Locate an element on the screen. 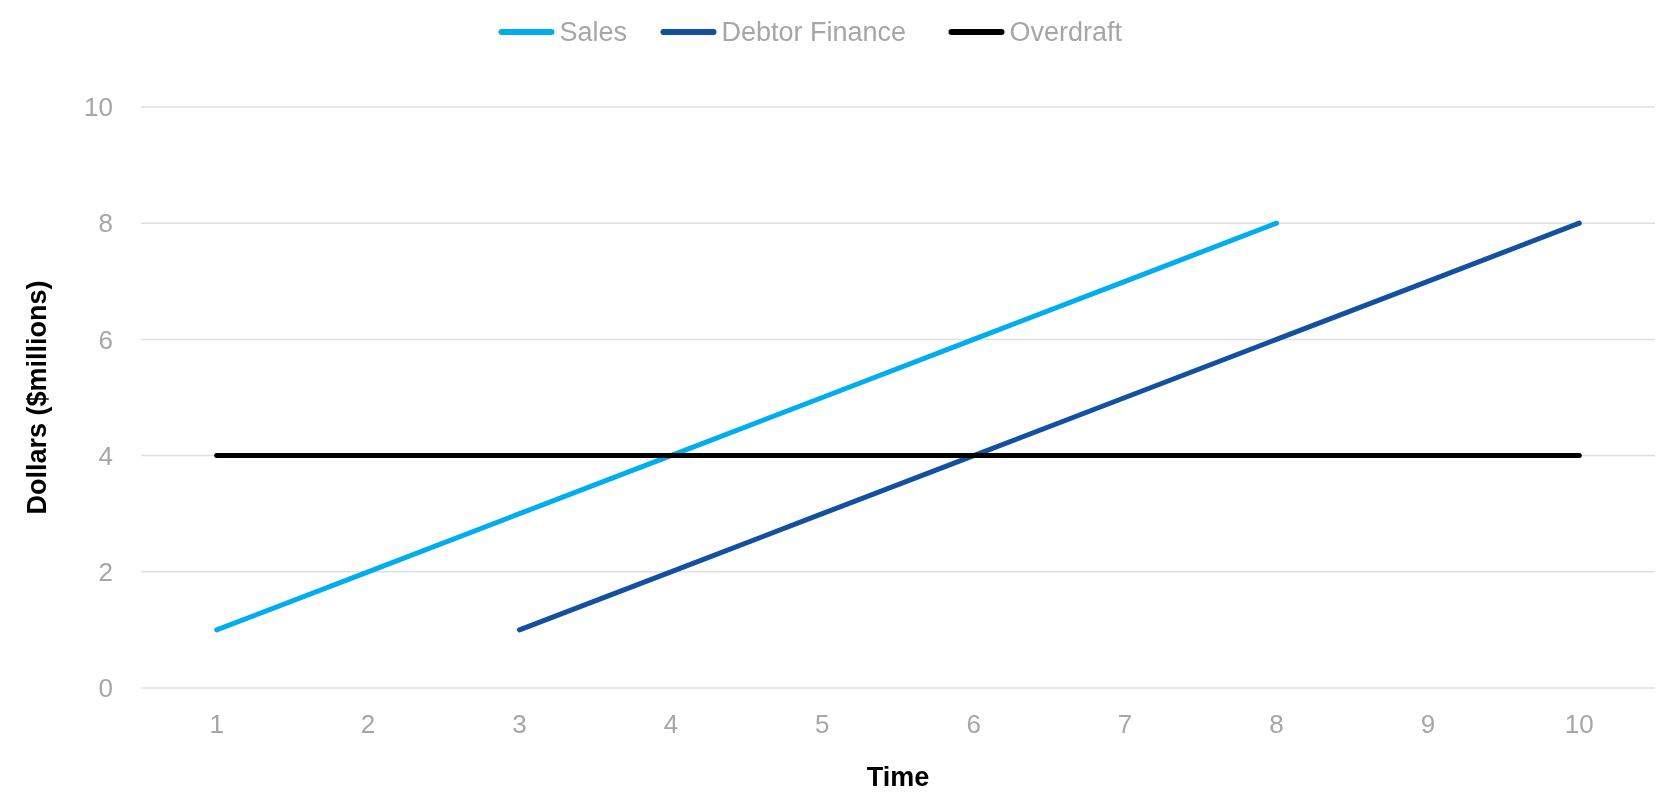 The image size is (1673, 802). x-tick-label: 7 is located at coordinates (1125, 724).